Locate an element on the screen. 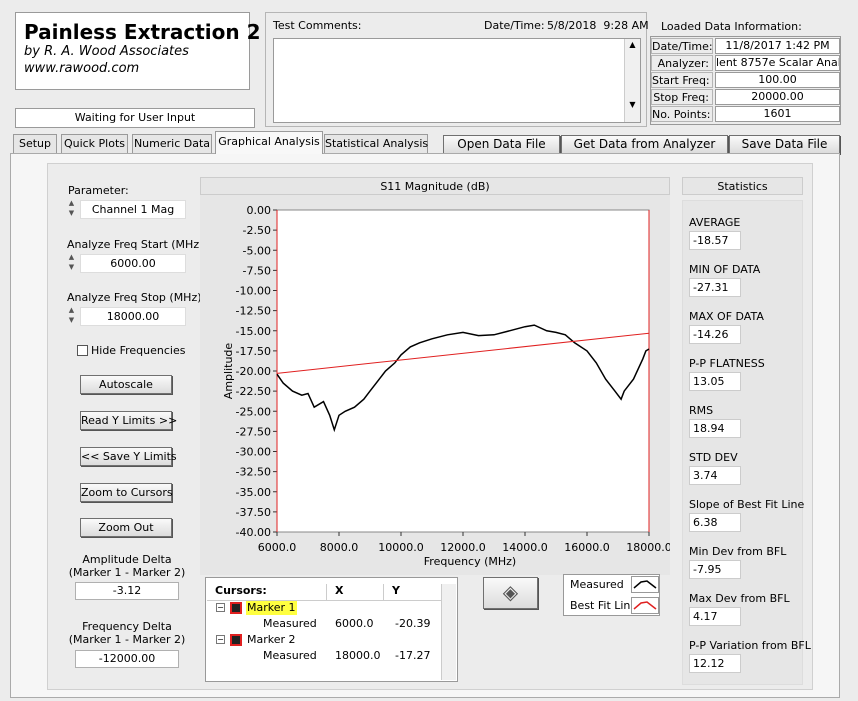 This screenshot has width=858, height=701. control-button: << Save Y Limits is located at coordinates (128, 456).